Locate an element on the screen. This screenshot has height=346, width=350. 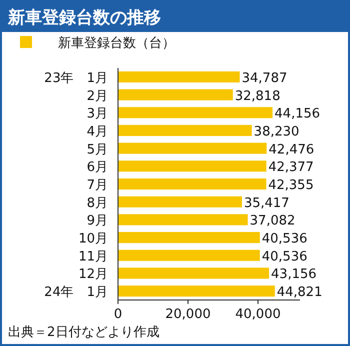
data-label: 44,156 is located at coordinates (297, 114).